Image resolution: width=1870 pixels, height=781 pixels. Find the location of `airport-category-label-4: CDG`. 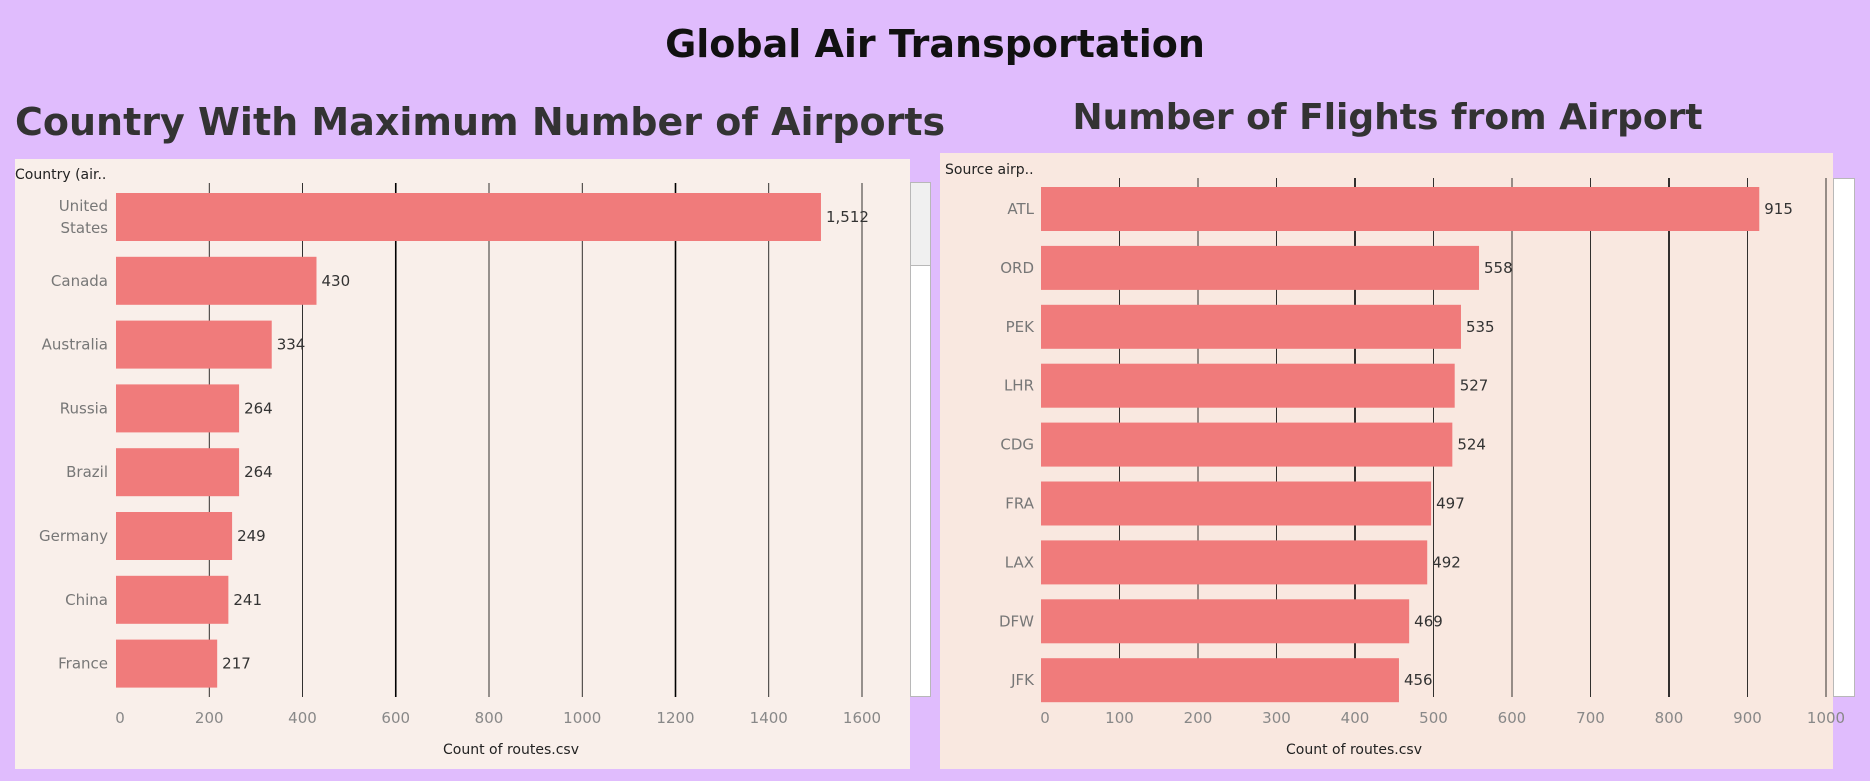

airport-category-label-4: CDG is located at coordinates (1017, 445).